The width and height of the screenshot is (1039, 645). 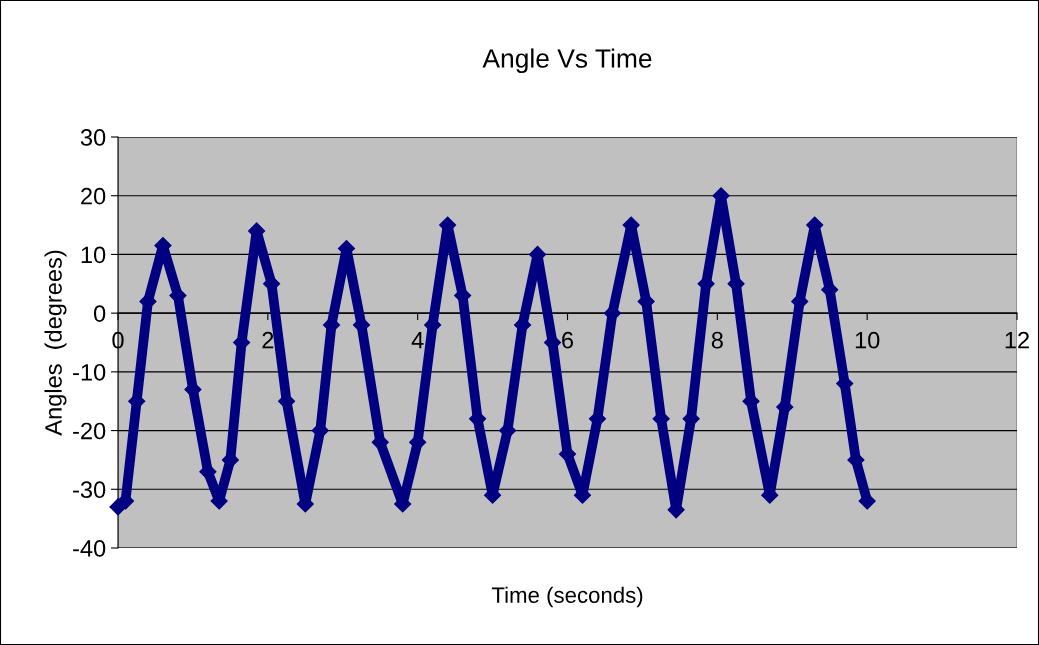 What do you see at coordinates (89, 548) in the screenshot?
I see `y-tick-label: -40` at bounding box center [89, 548].